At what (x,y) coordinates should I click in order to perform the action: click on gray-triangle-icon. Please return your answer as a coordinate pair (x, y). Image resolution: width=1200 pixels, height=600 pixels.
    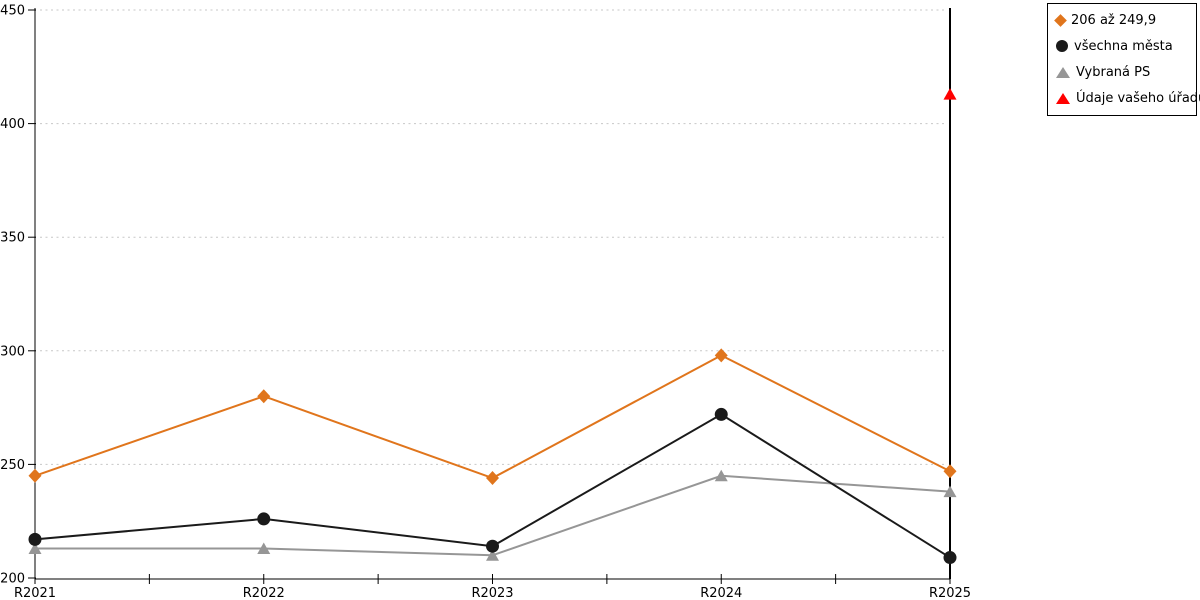
    Looking at the image, I should click on (1063, 73).